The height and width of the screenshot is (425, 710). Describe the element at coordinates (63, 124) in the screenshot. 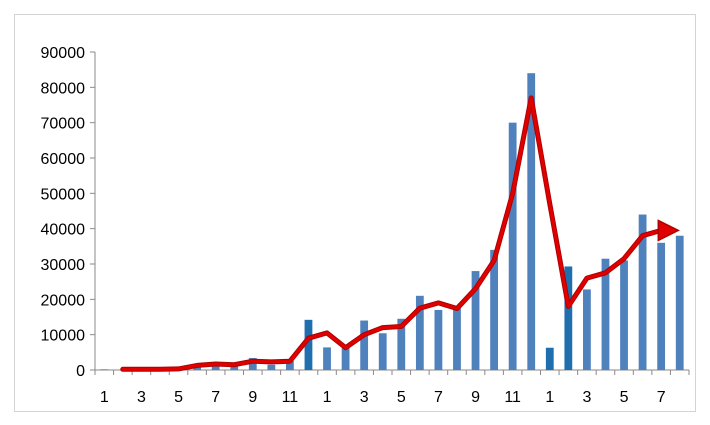

I see `y-tick-label: 70000` at that location.